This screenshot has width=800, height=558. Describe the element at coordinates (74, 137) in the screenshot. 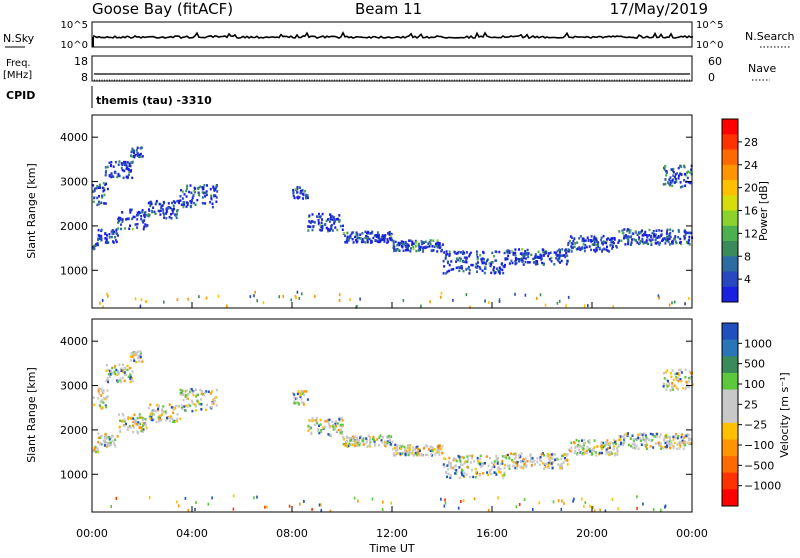

I see `ytick-label: 4000` at that location.